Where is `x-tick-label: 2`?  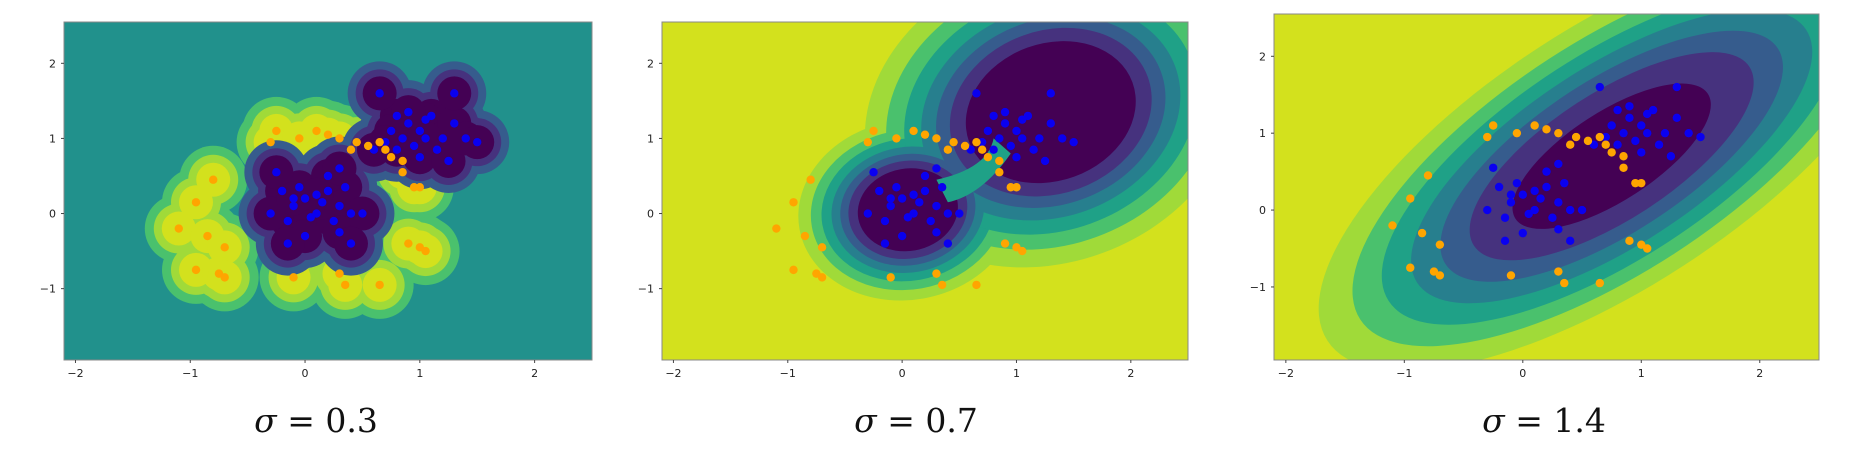 x-tick-label: 2 is located at coordinates (1130, 373).